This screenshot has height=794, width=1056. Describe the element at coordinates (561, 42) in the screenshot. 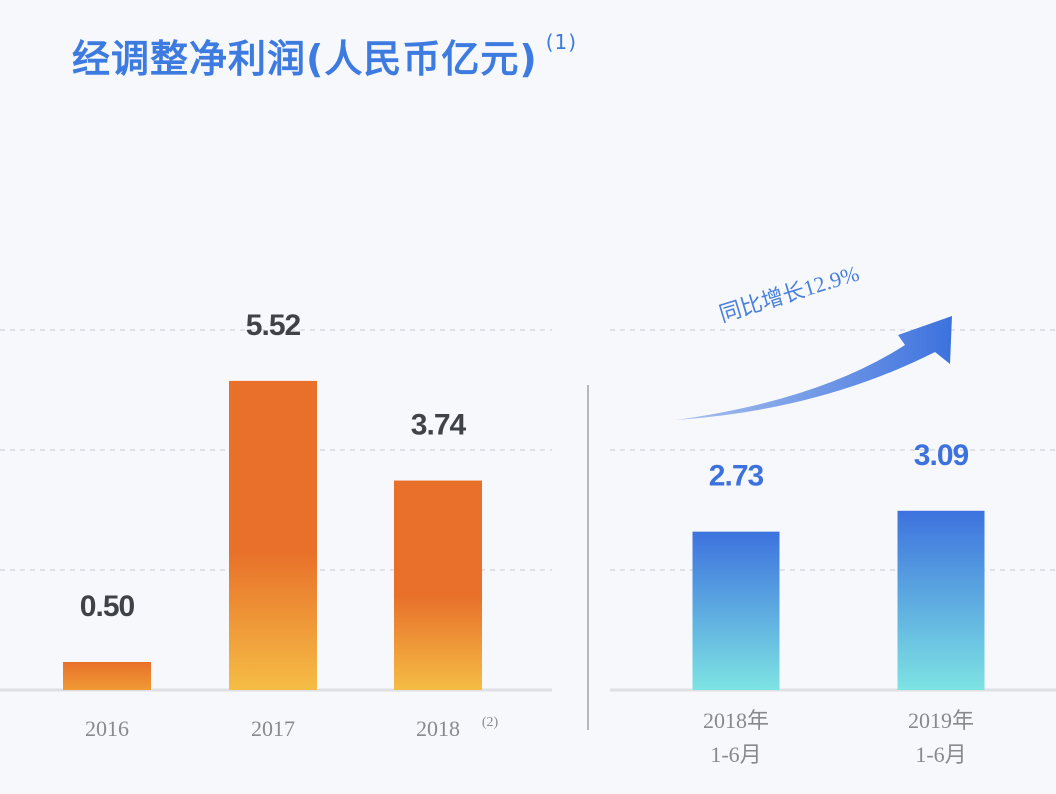

I see `title-footnote: (1)` at that location.